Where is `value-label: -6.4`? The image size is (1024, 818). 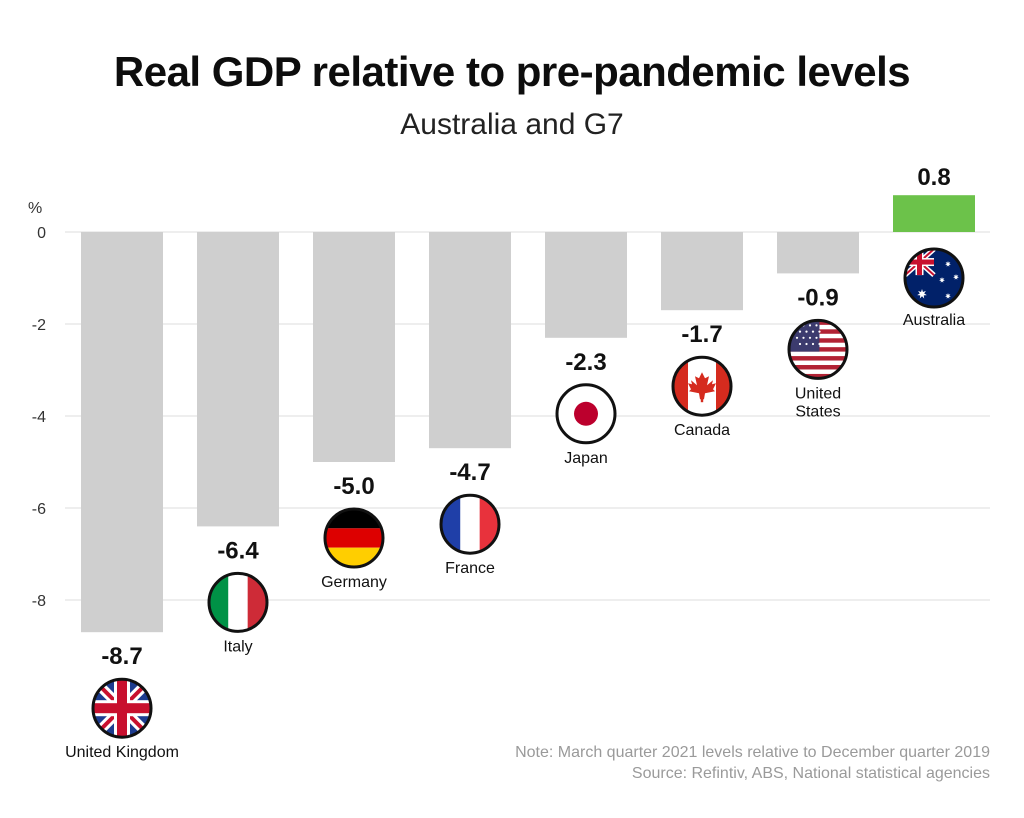
value-label: -6.4 is located at coordinates (238, 550).